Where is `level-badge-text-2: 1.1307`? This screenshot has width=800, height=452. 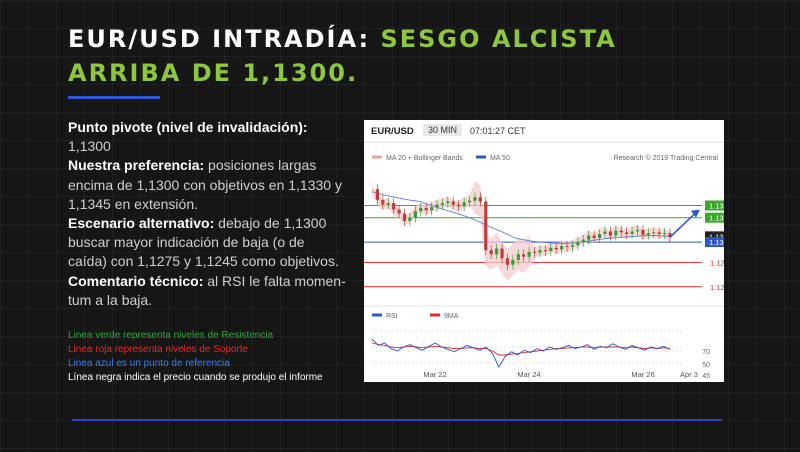
level-badge-text-2: 1.1307 is located at coordinates (716, 236).